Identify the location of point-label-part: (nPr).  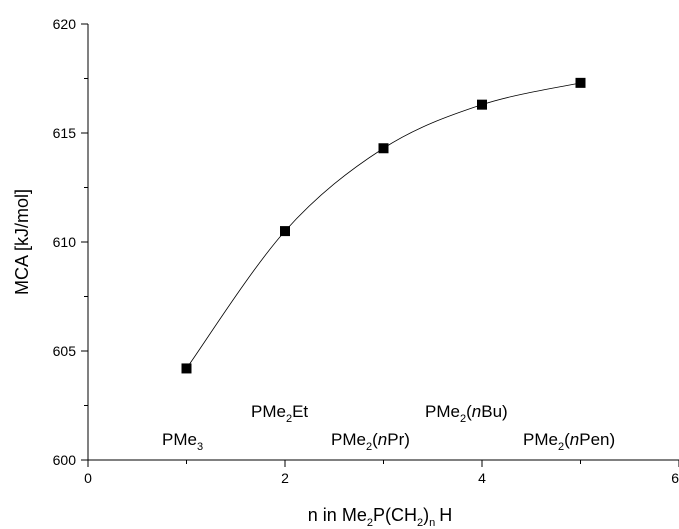
(391, 439).